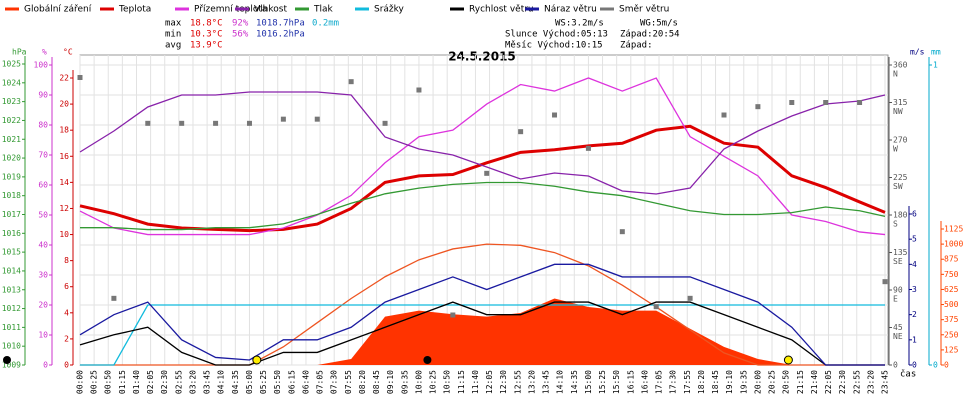 Image resolution: width=966 pixels, height=404 pixels. What do you see at coordinates (11, 308) in the screenshot?
I see `y-tick-label: 1012` at bounding box center [11, 308].